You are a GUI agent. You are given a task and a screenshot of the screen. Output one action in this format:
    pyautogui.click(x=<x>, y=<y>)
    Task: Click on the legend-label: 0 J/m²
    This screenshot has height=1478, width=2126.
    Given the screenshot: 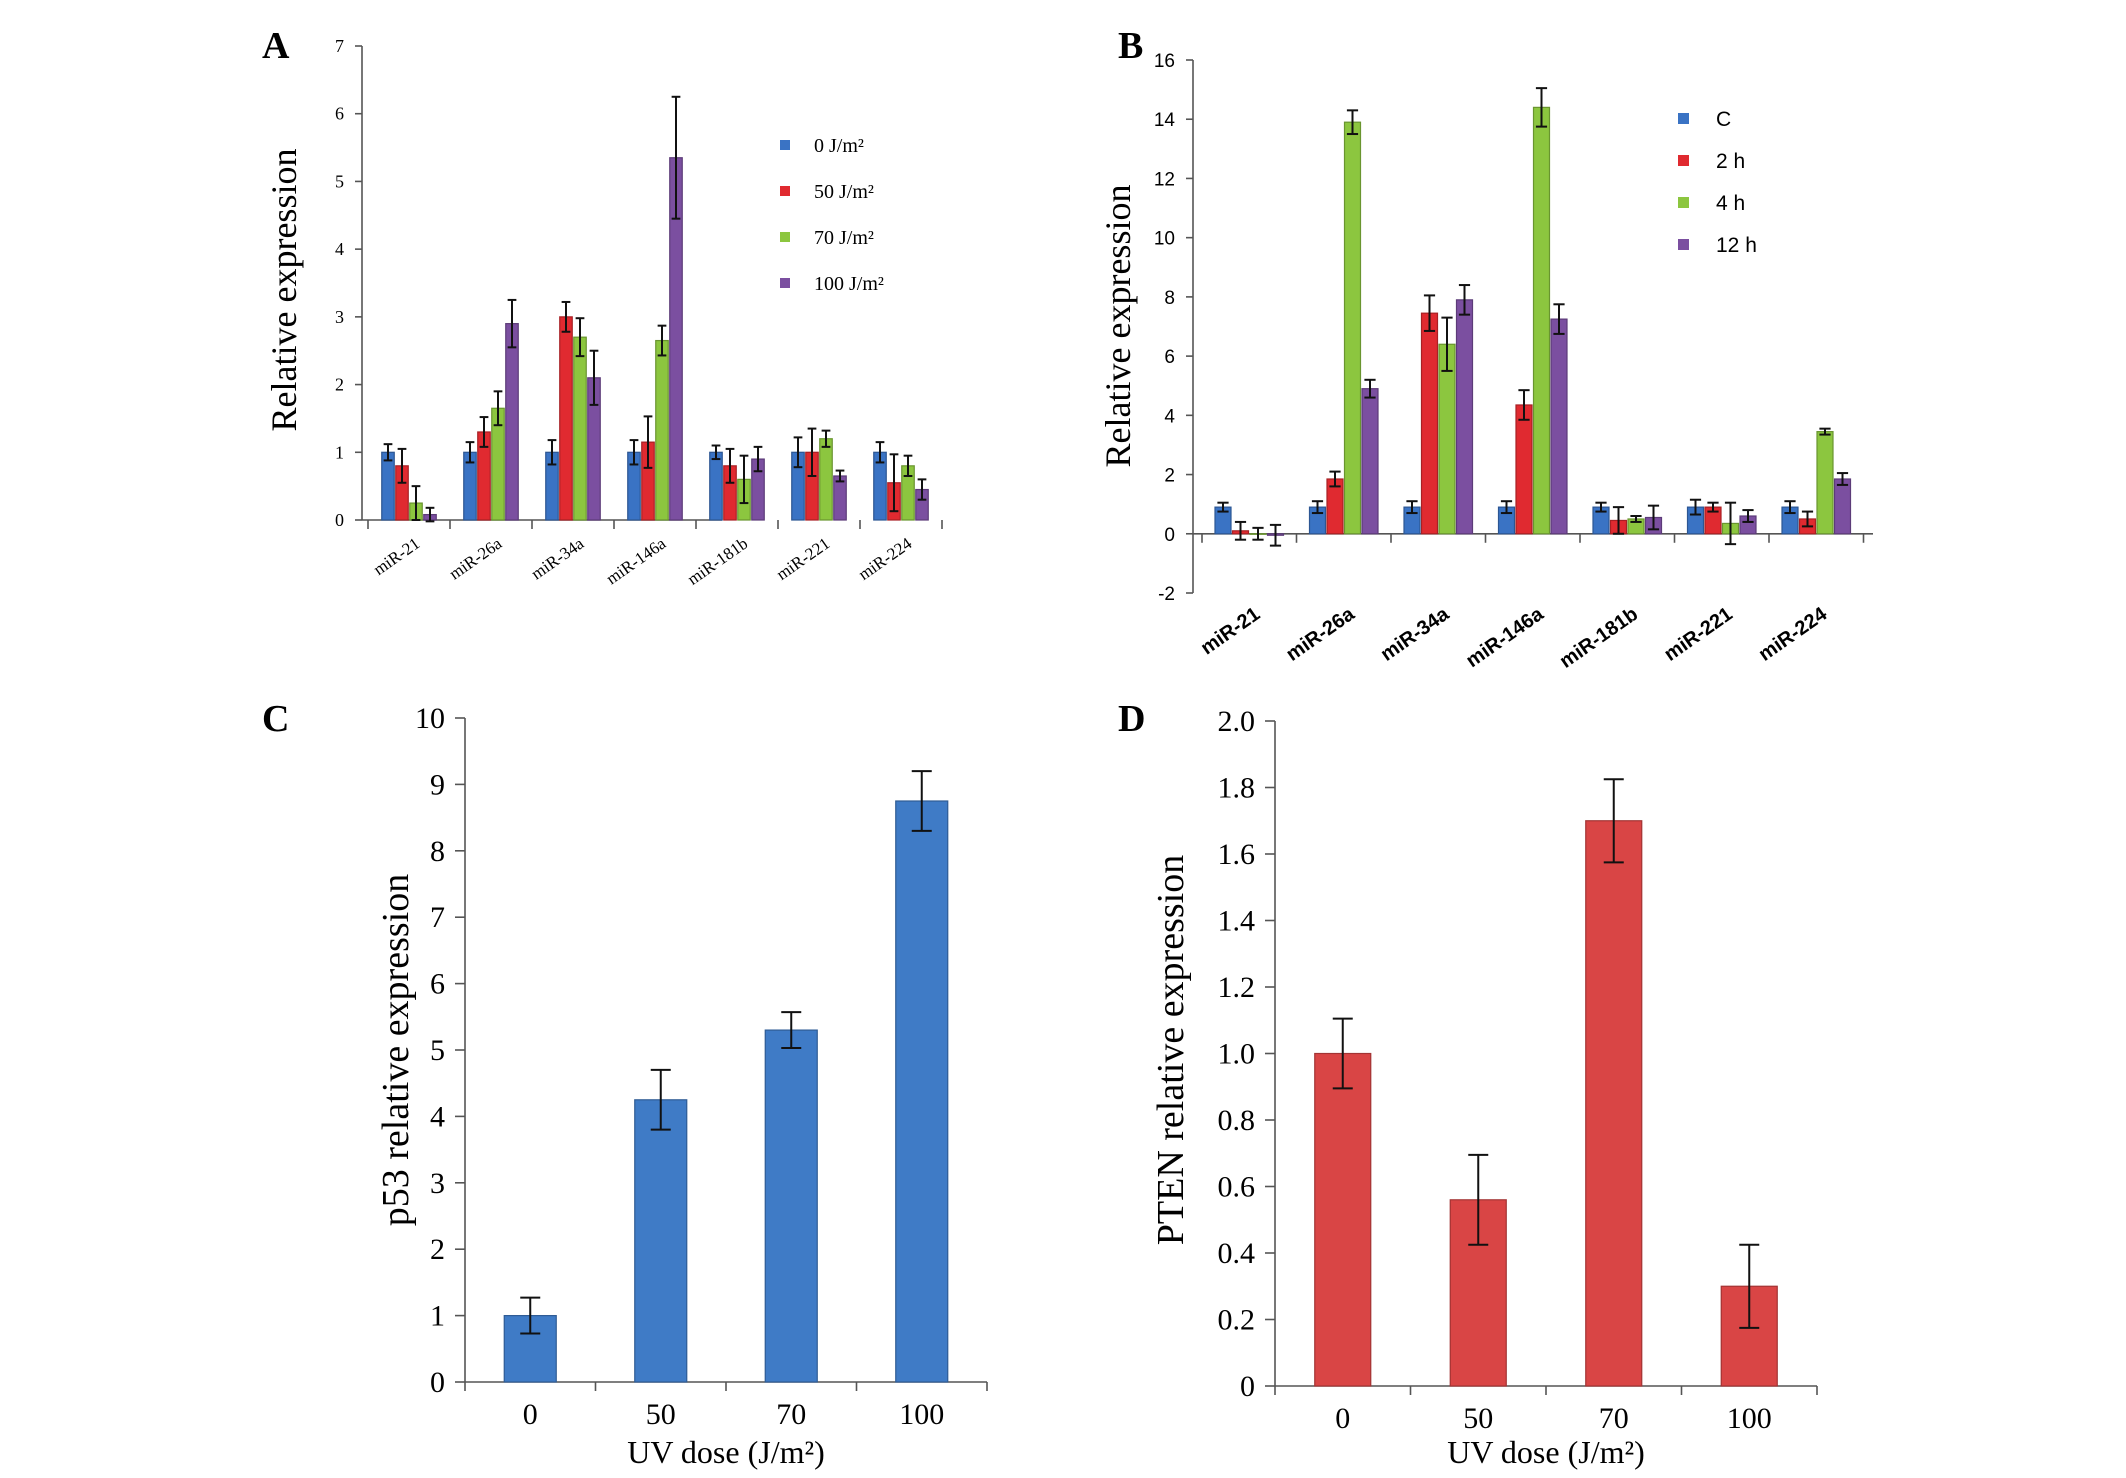 What is the action you would take?
    pyautogui.click(x=839, y=146)
    